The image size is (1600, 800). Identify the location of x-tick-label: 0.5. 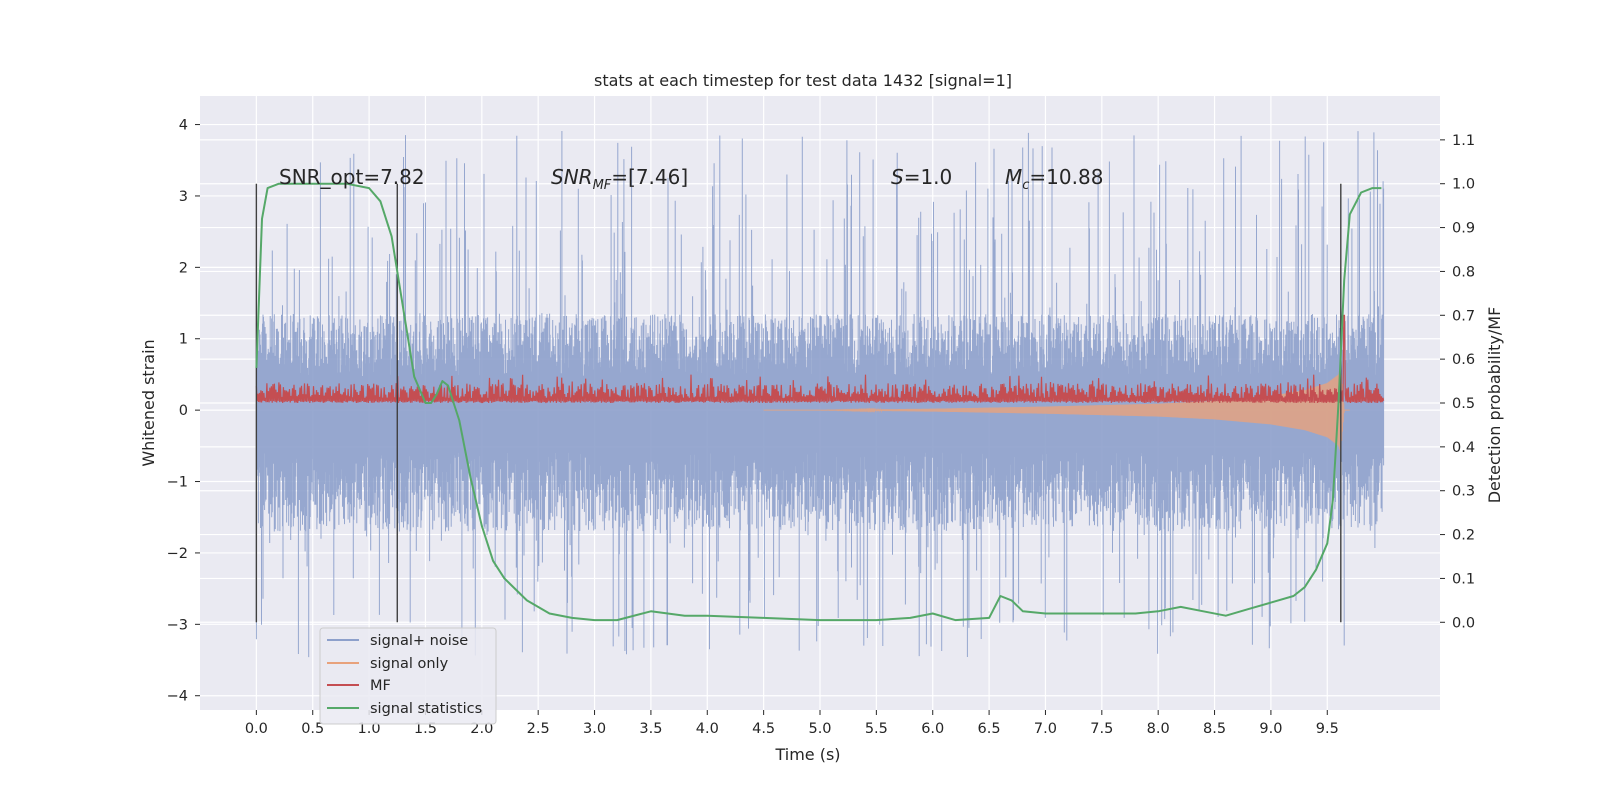
(312, 729).